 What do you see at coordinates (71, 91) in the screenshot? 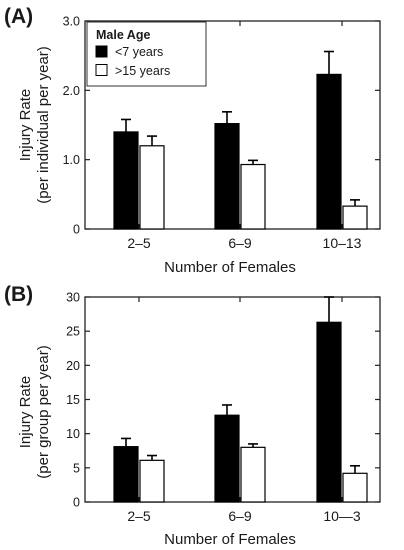
I see `panel-a-ytick-label: 2.0` at bounding box center [71, 91].